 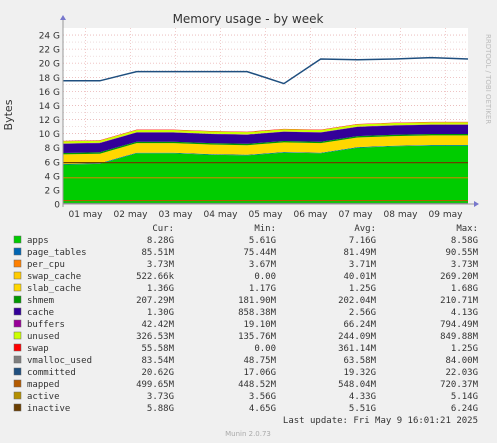 I want to click on legend-name: swap_cache, so click(x=54, y=277).